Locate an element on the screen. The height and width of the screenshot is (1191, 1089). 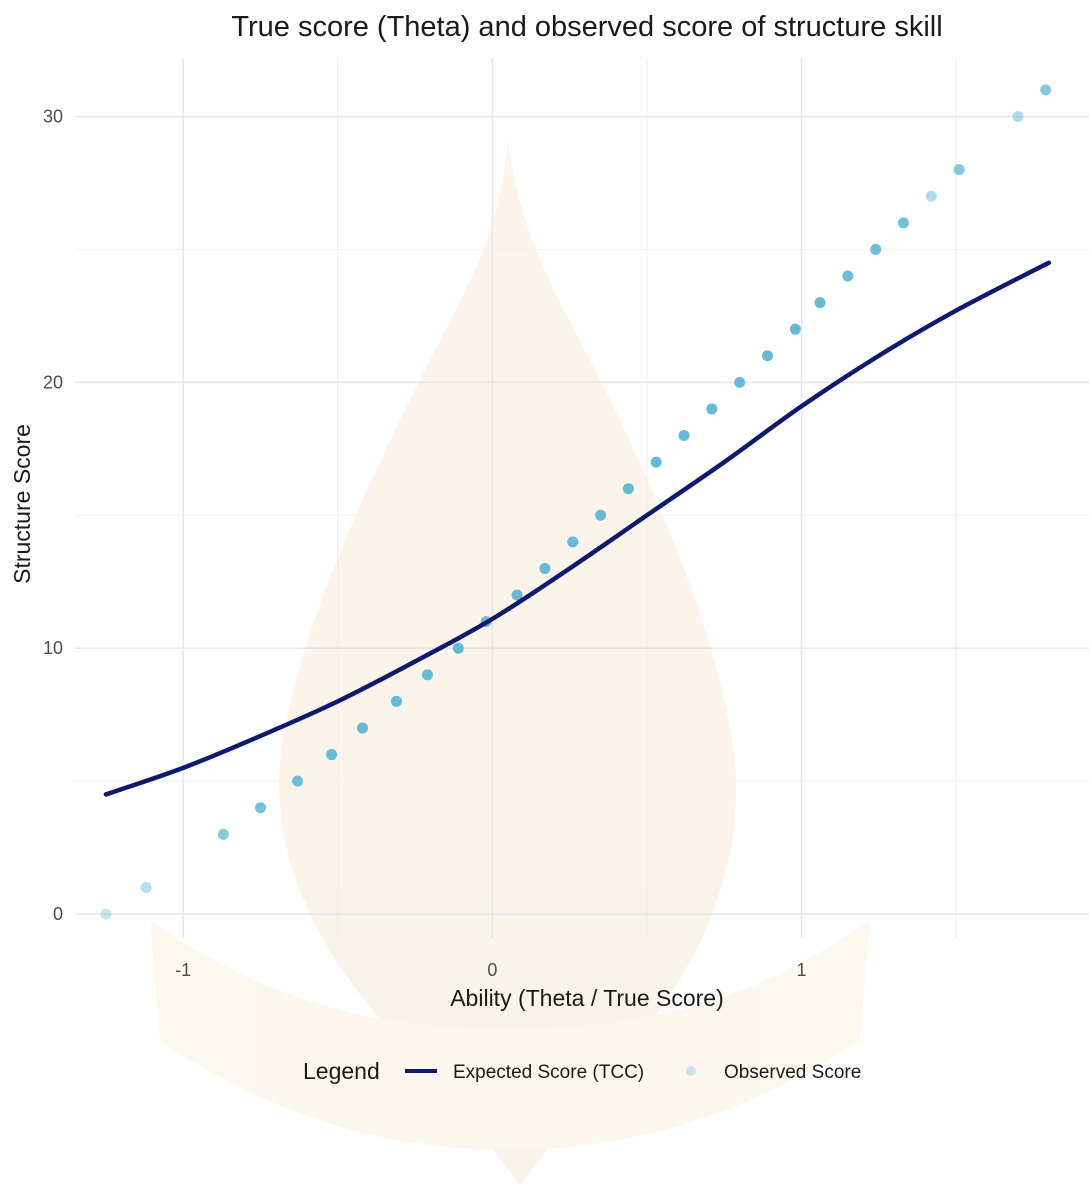
x-tick-label: 1 is located at coordinates (801, 970).